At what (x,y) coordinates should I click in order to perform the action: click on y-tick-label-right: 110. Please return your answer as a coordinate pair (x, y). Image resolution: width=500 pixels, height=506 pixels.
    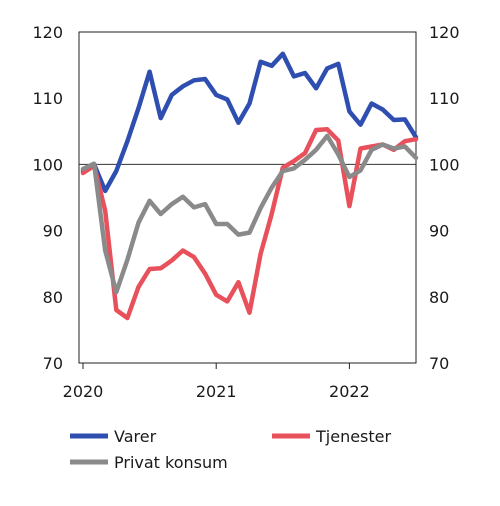
    Looking at the image, I should click on (444, 98).